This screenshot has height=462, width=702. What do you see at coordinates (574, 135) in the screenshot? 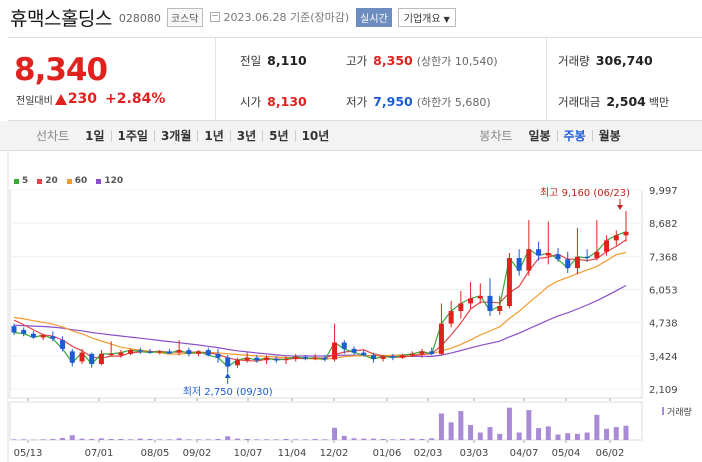
I see `candle-weekly: 주봉` at bounding box center [574, 135].